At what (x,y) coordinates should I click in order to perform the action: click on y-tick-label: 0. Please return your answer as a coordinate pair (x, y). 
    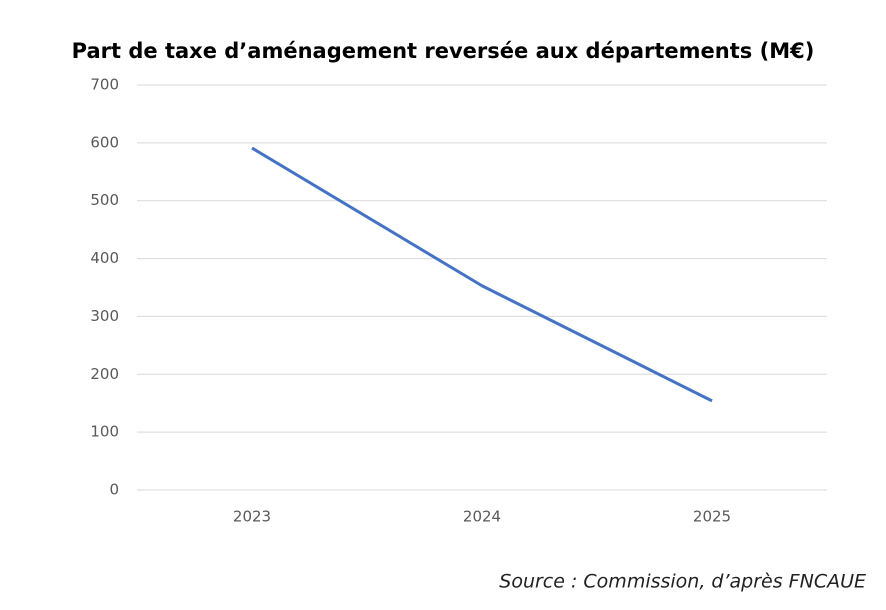
    Looking at the image, I should click on (114, 490).